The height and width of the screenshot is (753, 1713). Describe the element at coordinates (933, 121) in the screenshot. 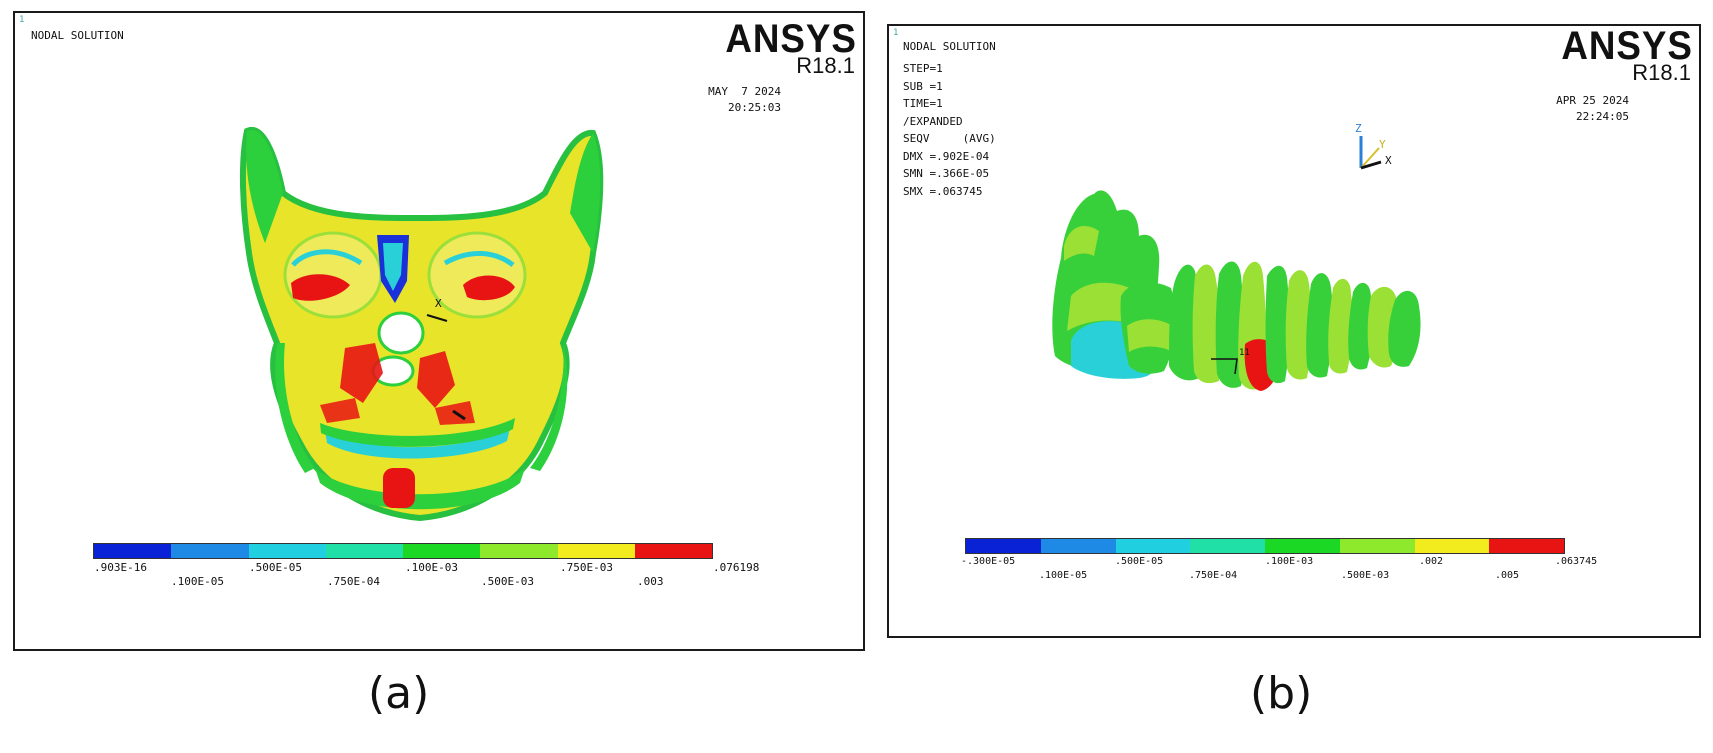

I see `info-line: /EXPANDED` at that location.